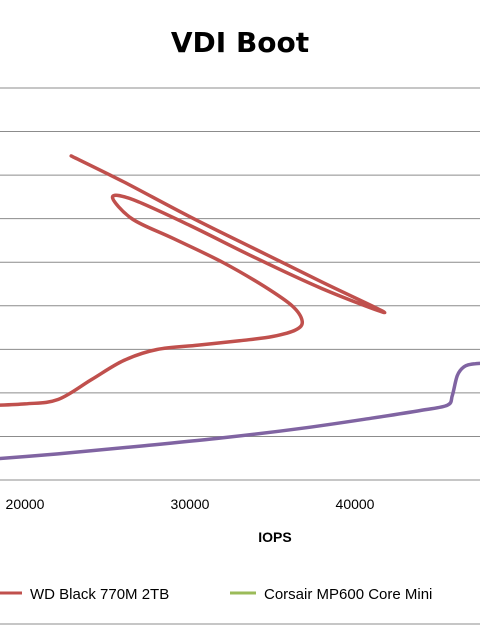  I want to click on x-tick-label: 30000, so click(190, 504).